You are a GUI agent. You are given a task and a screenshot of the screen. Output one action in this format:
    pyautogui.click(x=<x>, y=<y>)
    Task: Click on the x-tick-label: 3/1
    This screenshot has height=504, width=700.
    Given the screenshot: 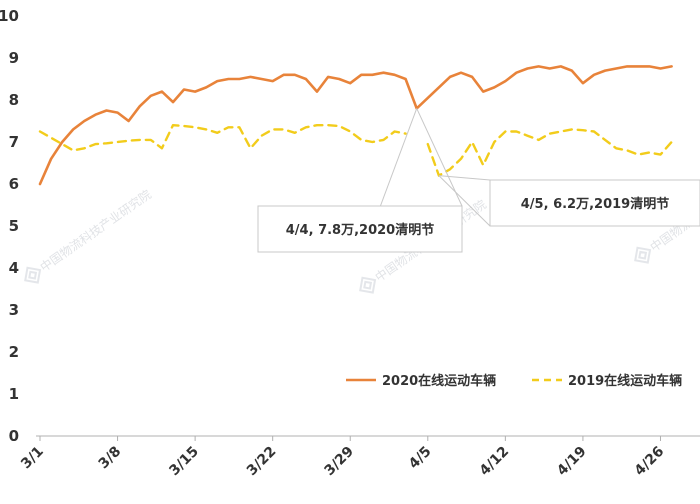 What is the action you would take?
    pyautogui.click(x=32, y=458)
    